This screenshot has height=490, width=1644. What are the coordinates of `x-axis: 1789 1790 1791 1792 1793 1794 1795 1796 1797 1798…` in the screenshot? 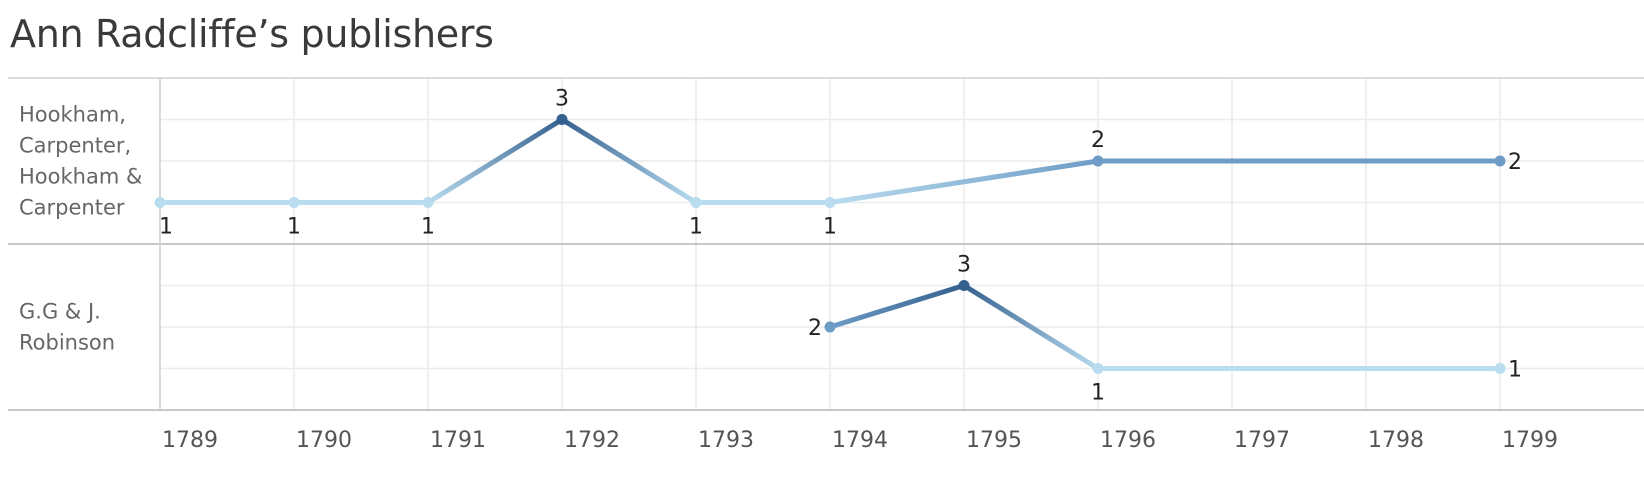 It's located at (860, 440).